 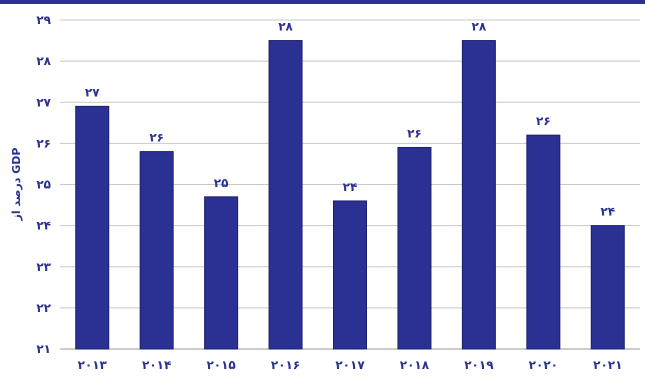 What do you see at coordinates (43, 20) in the screenshot?
I see `y-tick-label: ۲۹` at bounding box center [43, 20].